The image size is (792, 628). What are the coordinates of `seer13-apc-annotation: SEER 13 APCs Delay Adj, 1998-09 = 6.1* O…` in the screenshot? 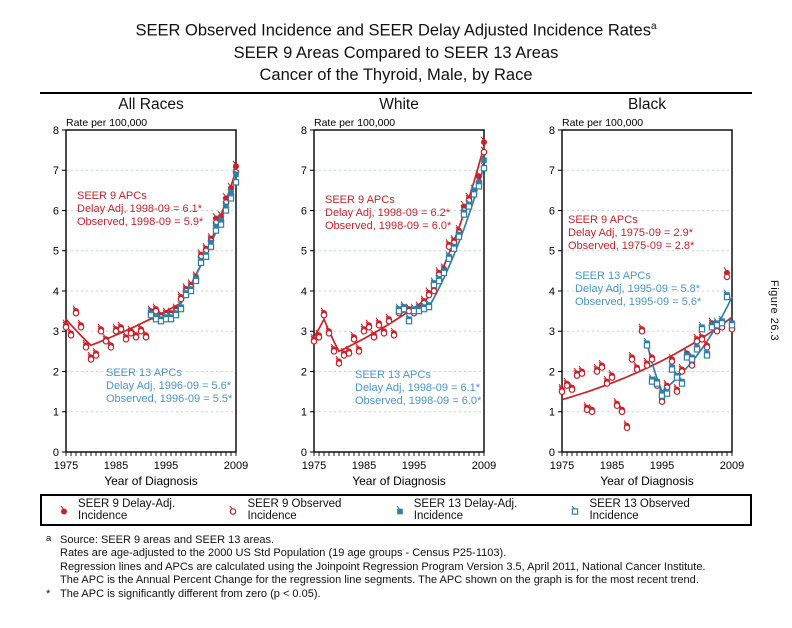 It's located at (418, 387).